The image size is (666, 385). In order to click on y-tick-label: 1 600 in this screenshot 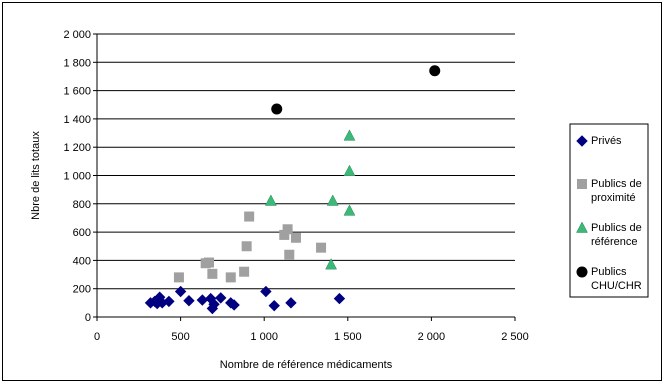, I will do `click(77, 92)`.